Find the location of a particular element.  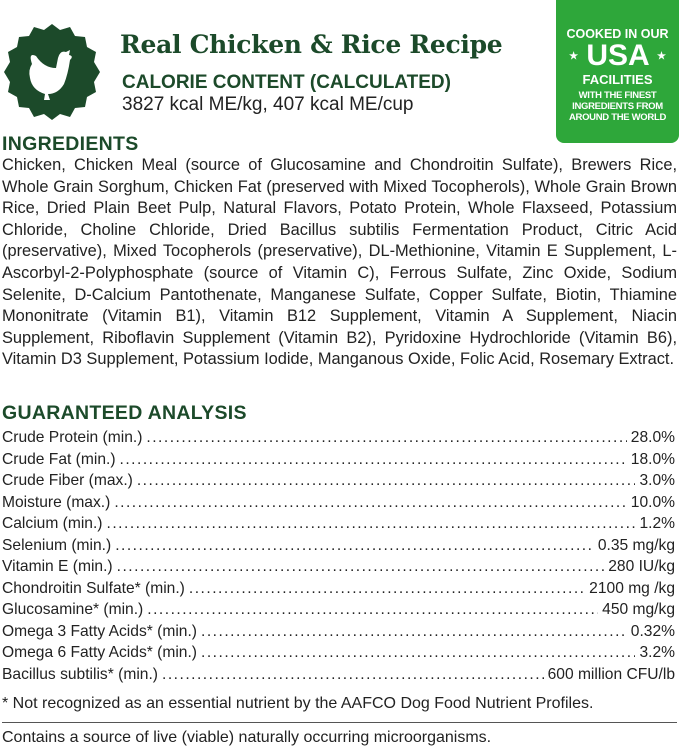

analysis-row: Crude Fat (min.) 18.0% is located at coordinates (338, 460).